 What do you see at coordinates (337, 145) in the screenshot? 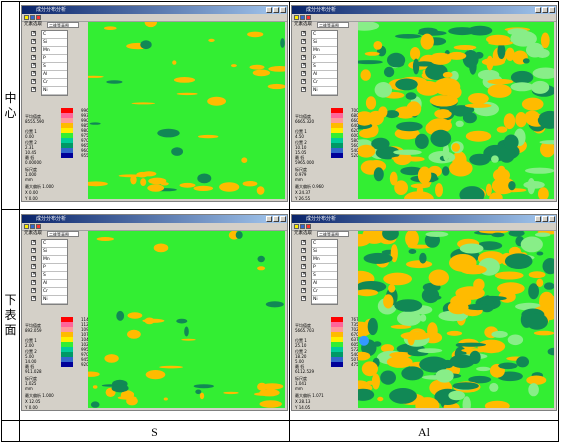
I see `legend-swatch` at bounding box center [337, 145].